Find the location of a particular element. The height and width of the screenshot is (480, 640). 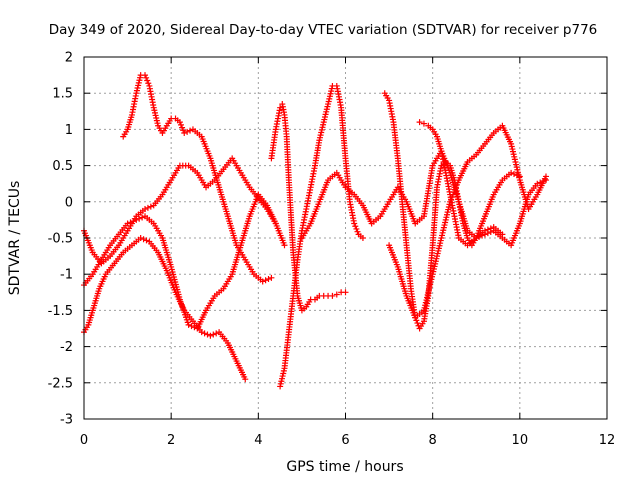

x-tick-label: 12 is located at coordinates (607, 440).